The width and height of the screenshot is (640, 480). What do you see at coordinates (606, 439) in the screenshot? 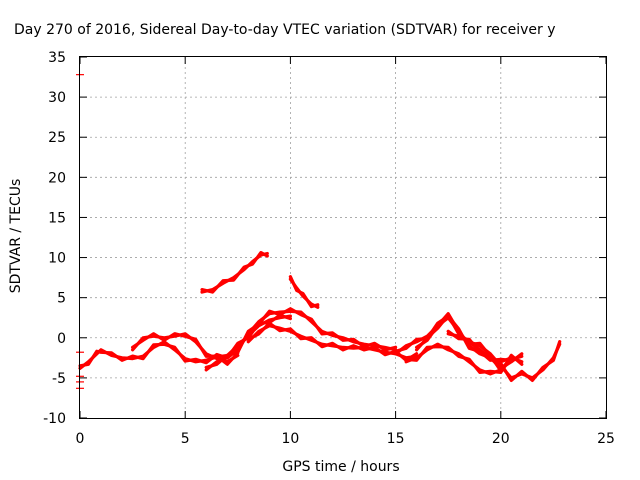
I see `x-tick-label: 25` at bounding box center [606, 439].